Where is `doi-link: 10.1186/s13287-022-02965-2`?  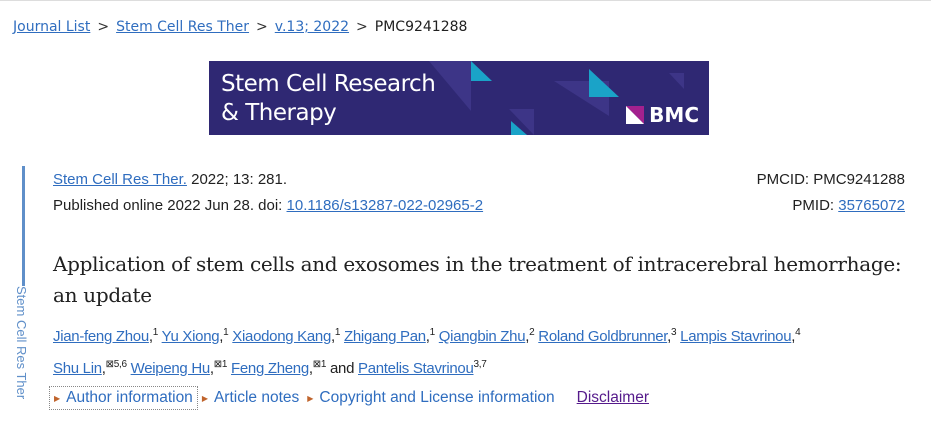
doi-link: 10.1186/s13287-022-02965-2 is located at coordinates (385, 205).